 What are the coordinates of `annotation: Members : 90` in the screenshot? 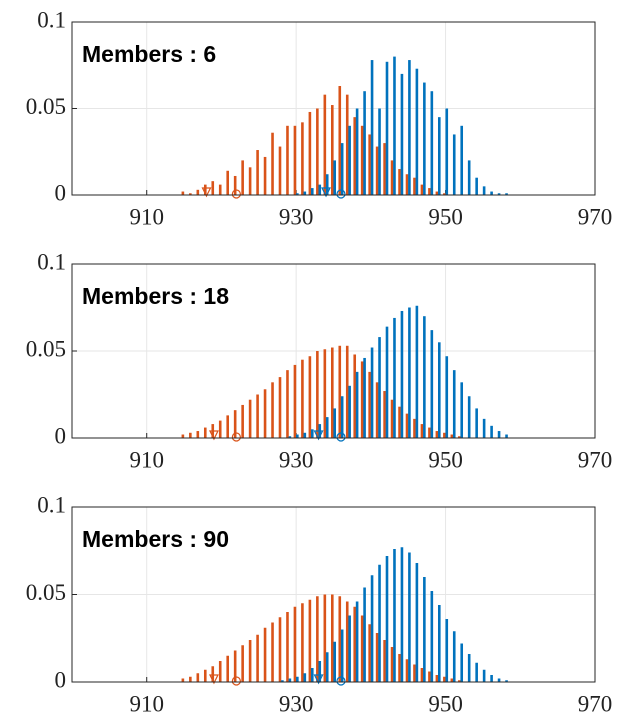 It's located at (155, 539).